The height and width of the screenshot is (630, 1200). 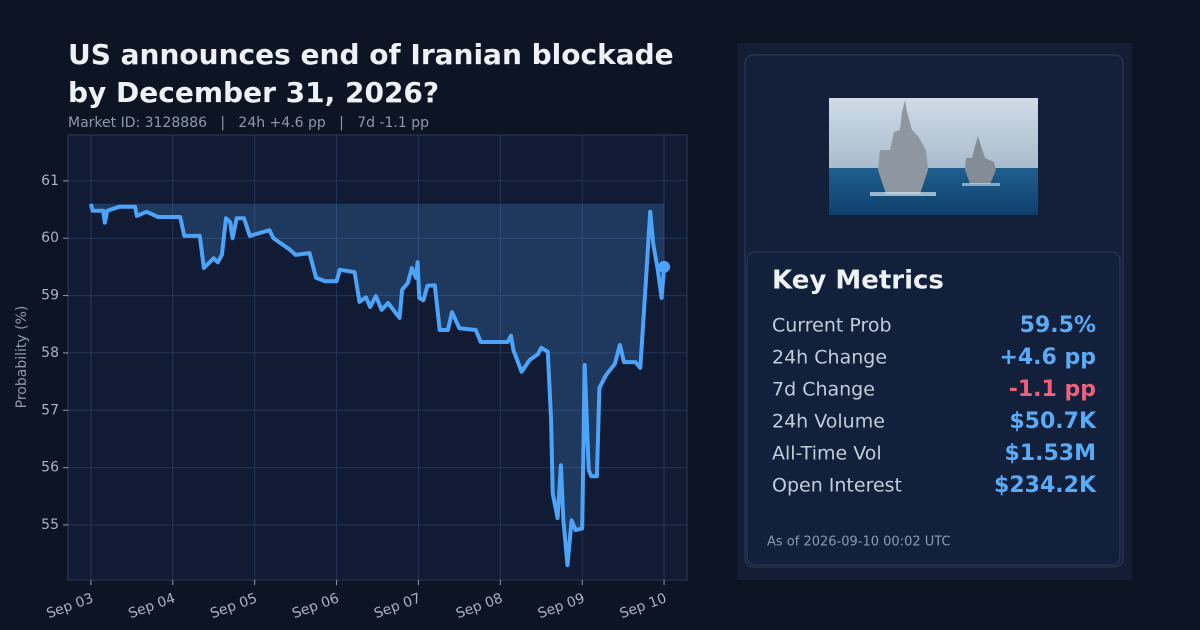 I want to click on title-line: by December 31, 2026?, so click(x=253, y=92).